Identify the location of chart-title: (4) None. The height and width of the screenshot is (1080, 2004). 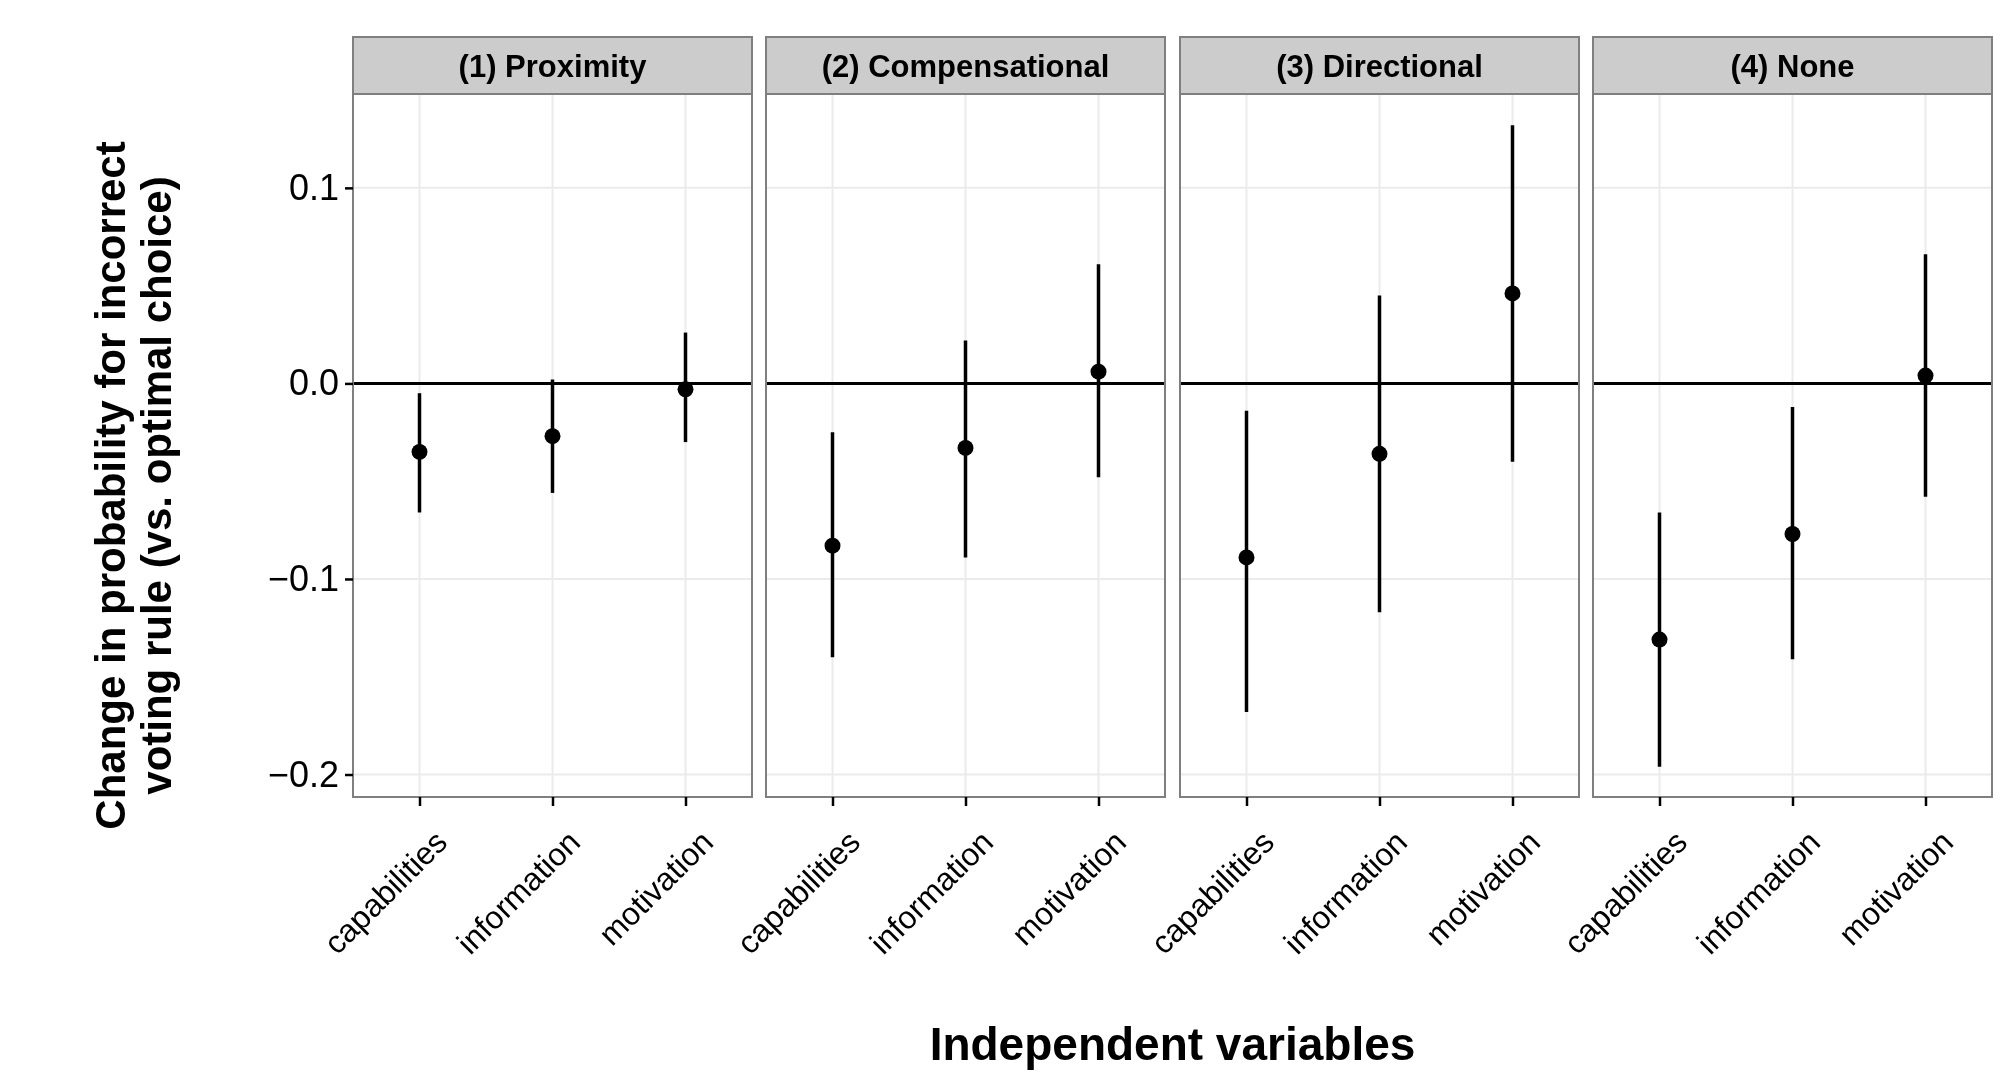
(1792, 66).